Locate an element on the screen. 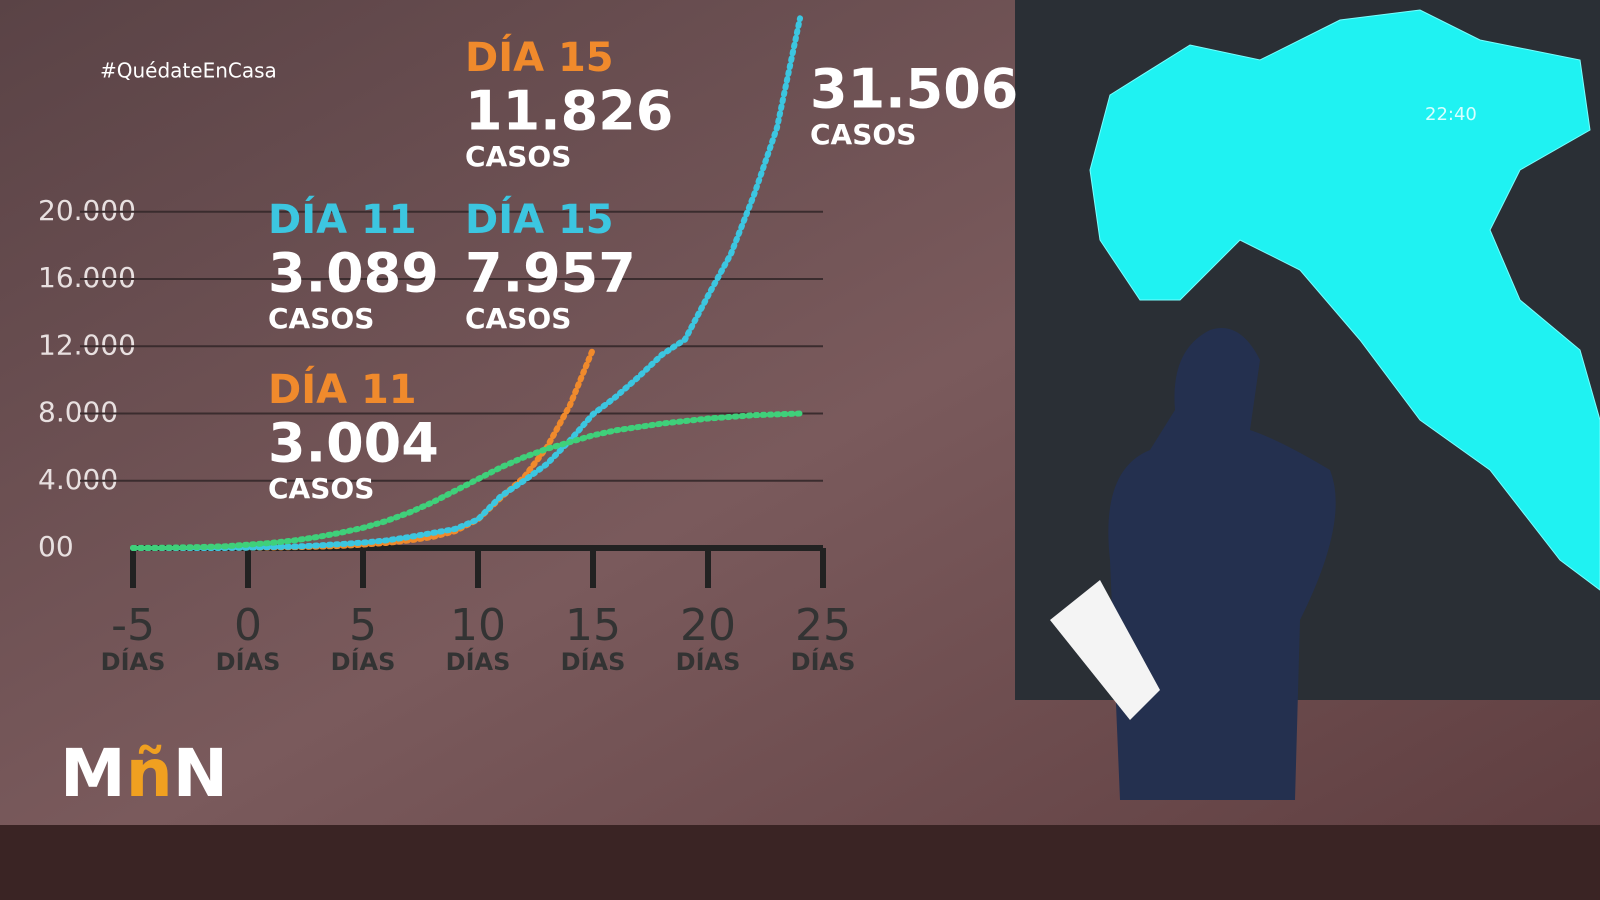 This screenshot has height=900, width=1600. y-tick-label: 4.000 is located at coordinates (78, 479).